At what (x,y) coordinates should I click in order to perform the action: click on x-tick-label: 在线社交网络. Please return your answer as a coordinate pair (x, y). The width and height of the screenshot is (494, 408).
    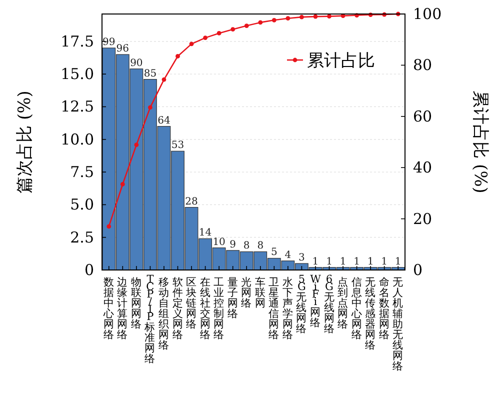
    Looking at the image, I should click on (205, 308).